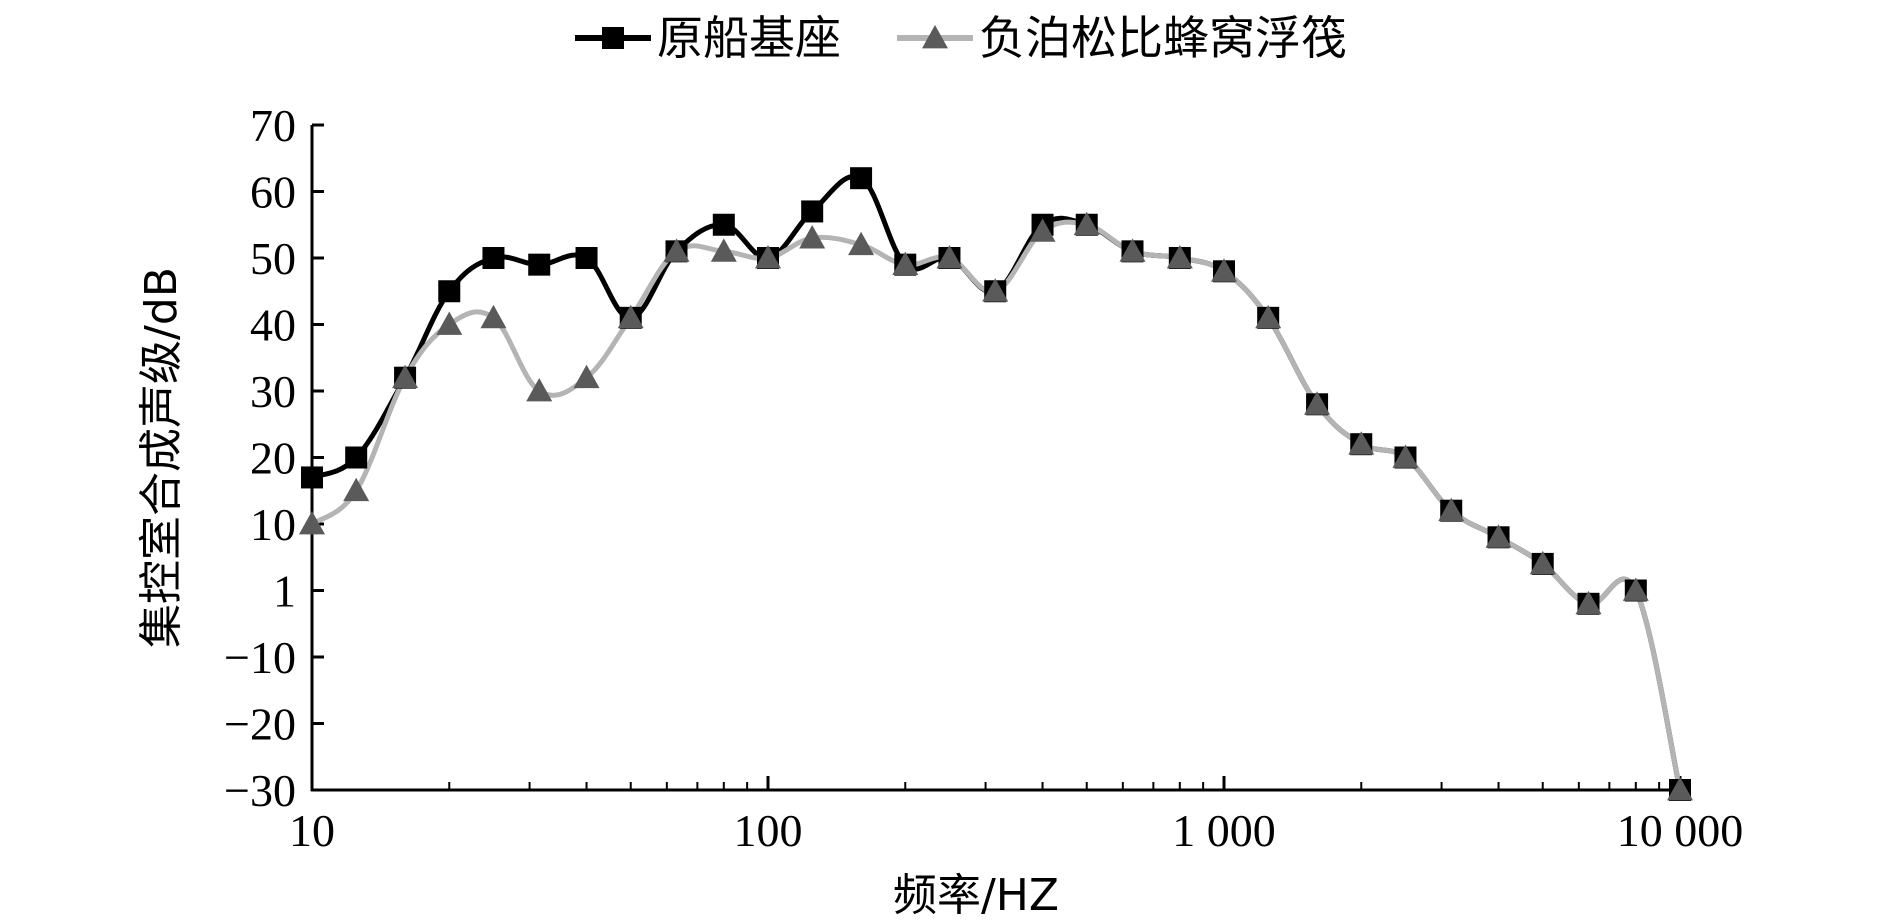  I want to click on x-tick-label: 100, so click(768, 830).